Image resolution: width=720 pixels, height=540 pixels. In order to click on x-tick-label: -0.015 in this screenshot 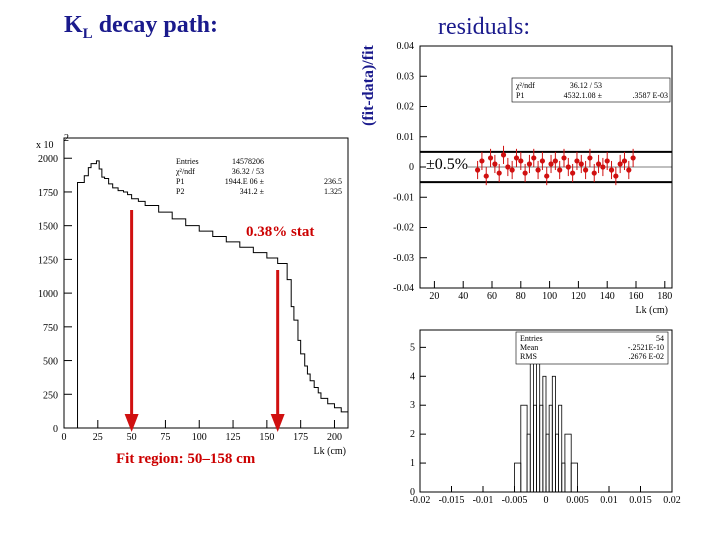, I will do `click(452, 500)`.